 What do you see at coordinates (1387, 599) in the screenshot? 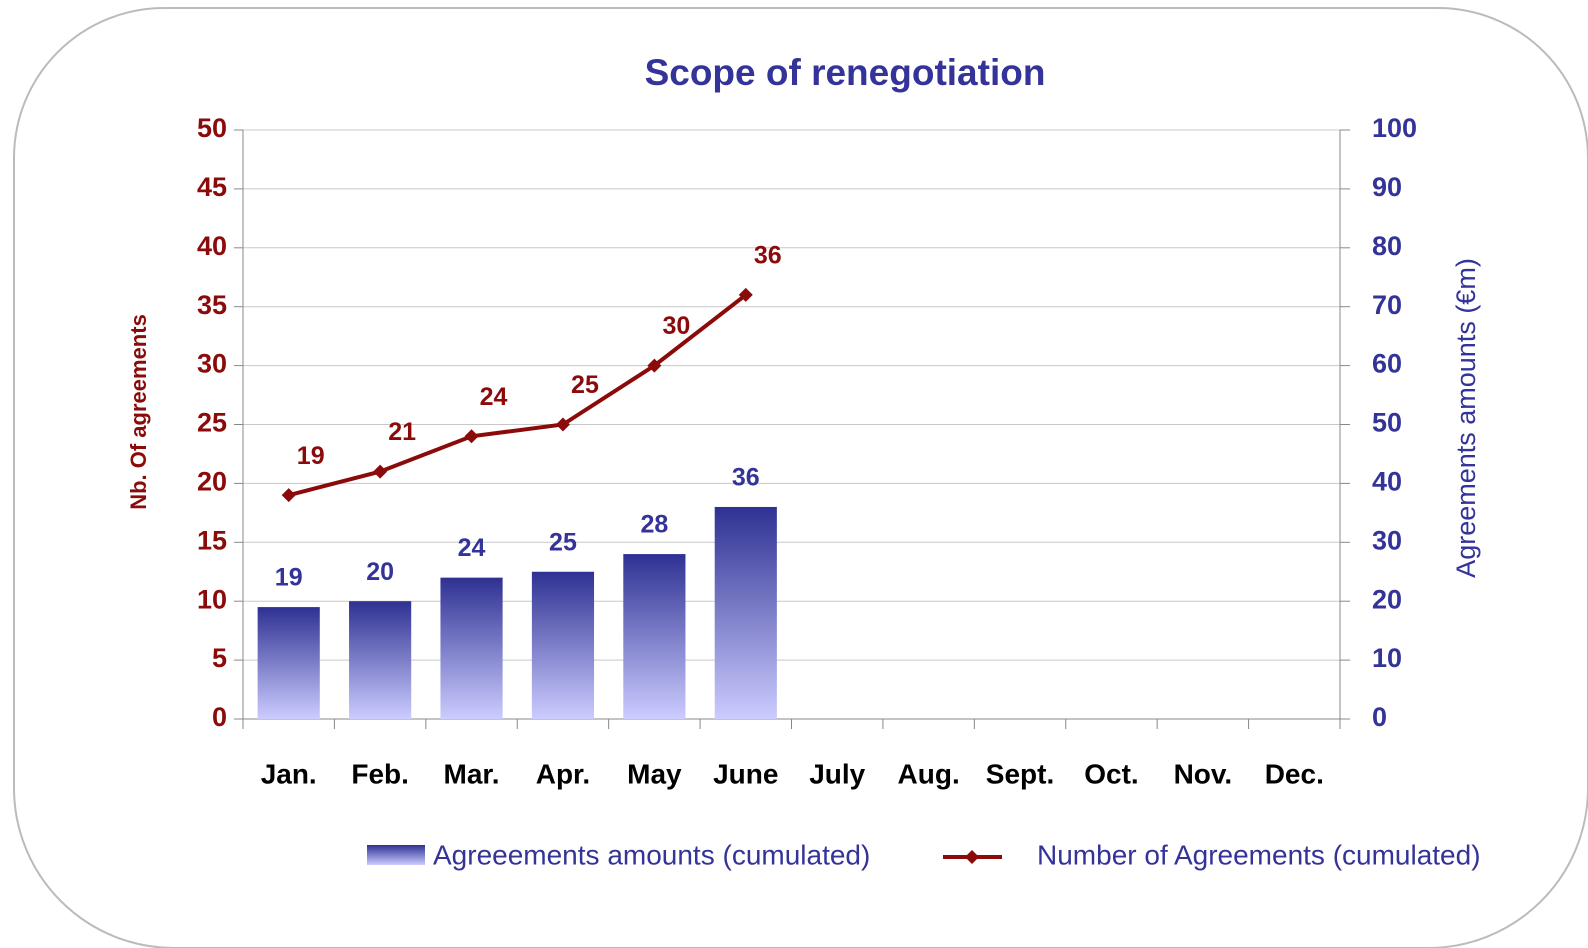
I see `y2-tick-label: 20` at bounding box center [1387, 599].